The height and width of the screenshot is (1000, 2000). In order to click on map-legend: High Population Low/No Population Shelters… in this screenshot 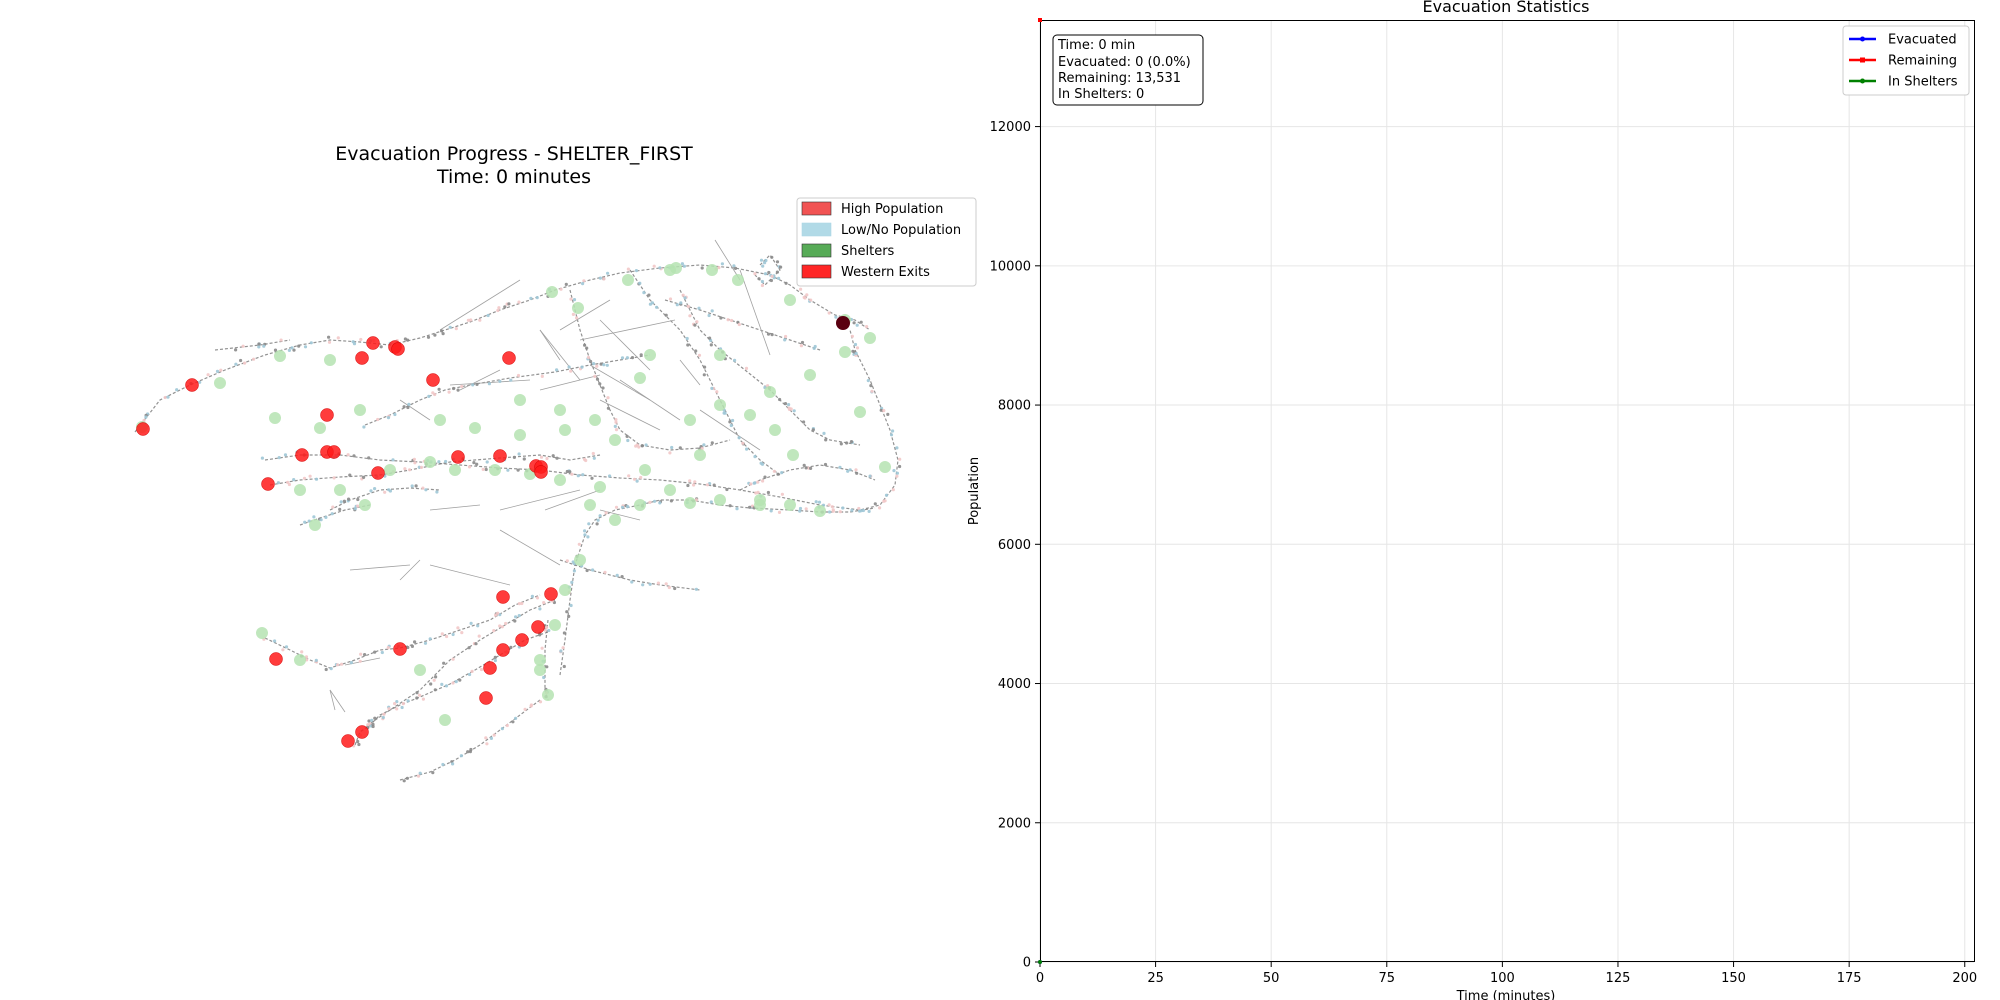, I will do `click(886, 242)`.